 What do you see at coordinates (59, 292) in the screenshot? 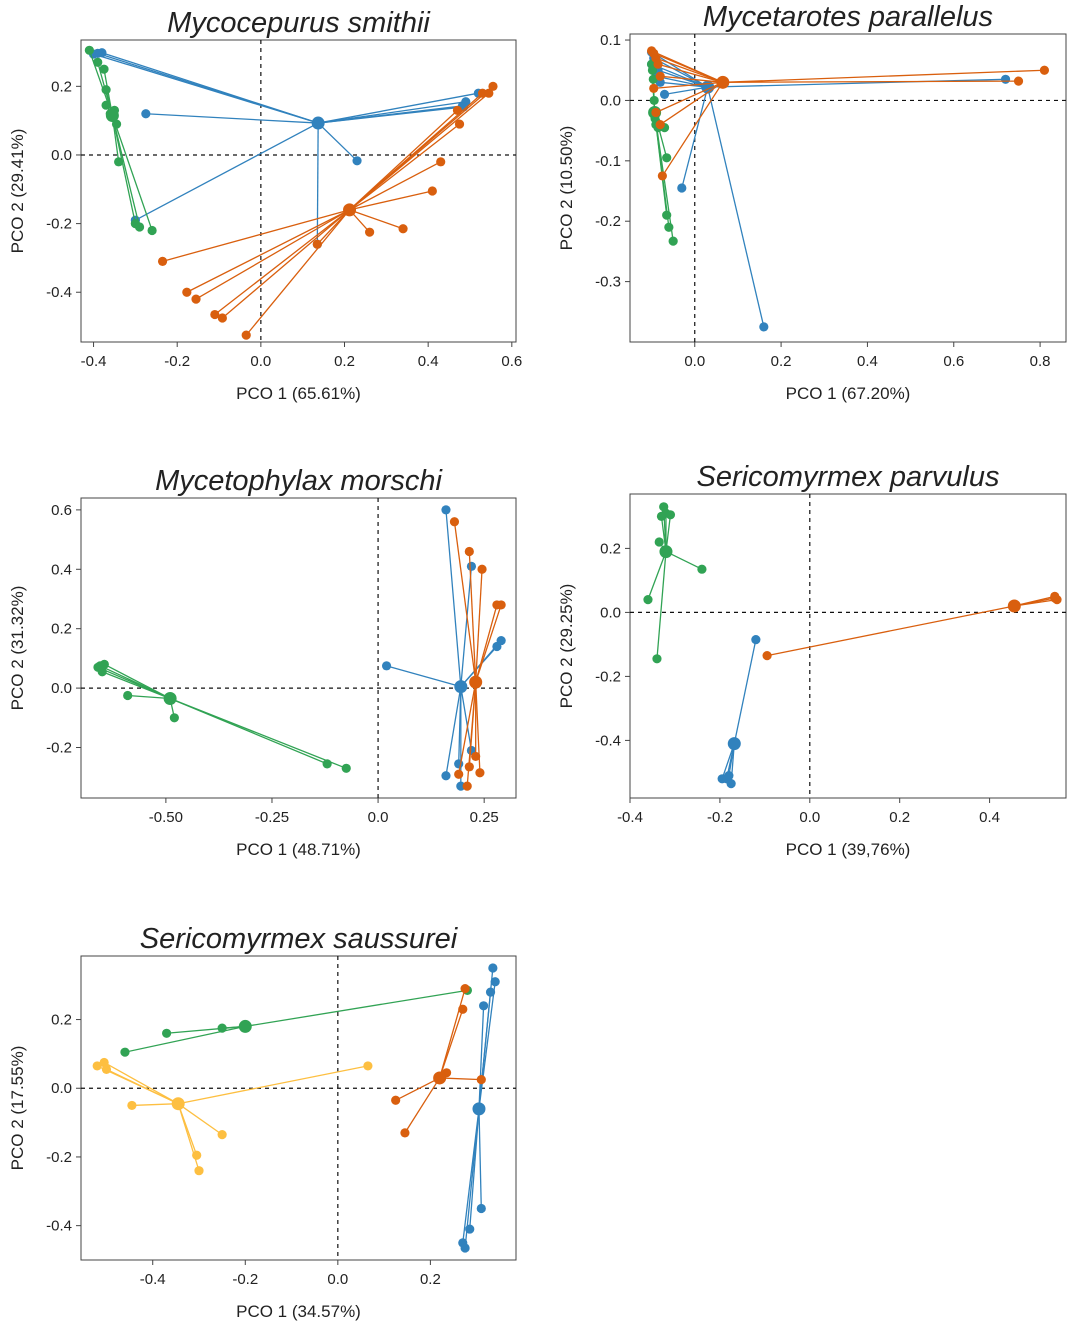
I see `y-tick-label: -0.4` at bounding box center [59, 292].